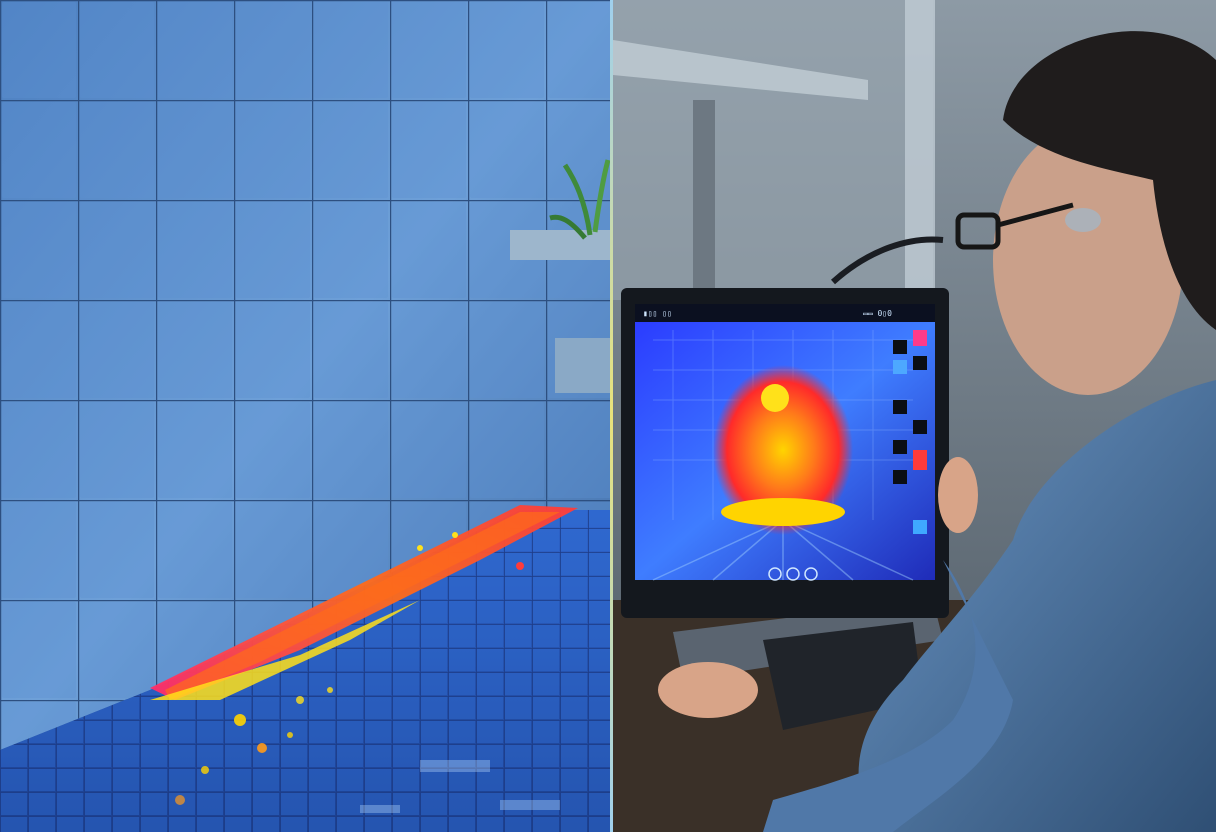  I want to click on ledge, so click(560, 245).